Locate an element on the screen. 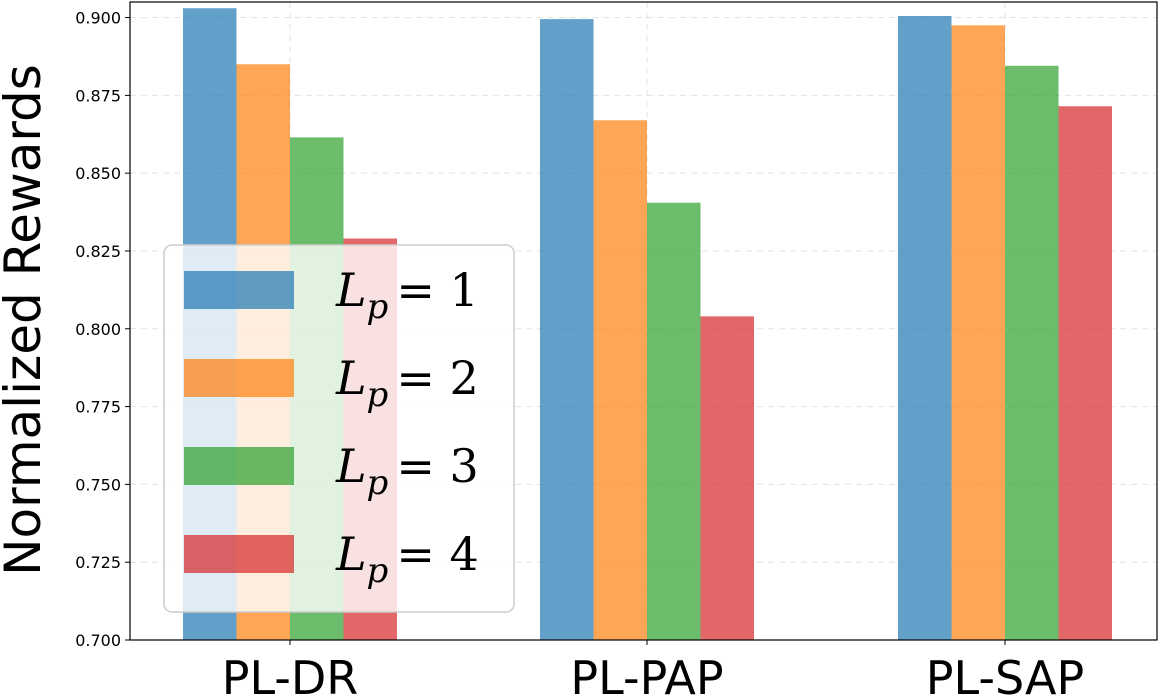 Image resolution: width=1160 pixels, height=697 pixels. y-tick-label: 0.825 is located at coordinates (98, 251).